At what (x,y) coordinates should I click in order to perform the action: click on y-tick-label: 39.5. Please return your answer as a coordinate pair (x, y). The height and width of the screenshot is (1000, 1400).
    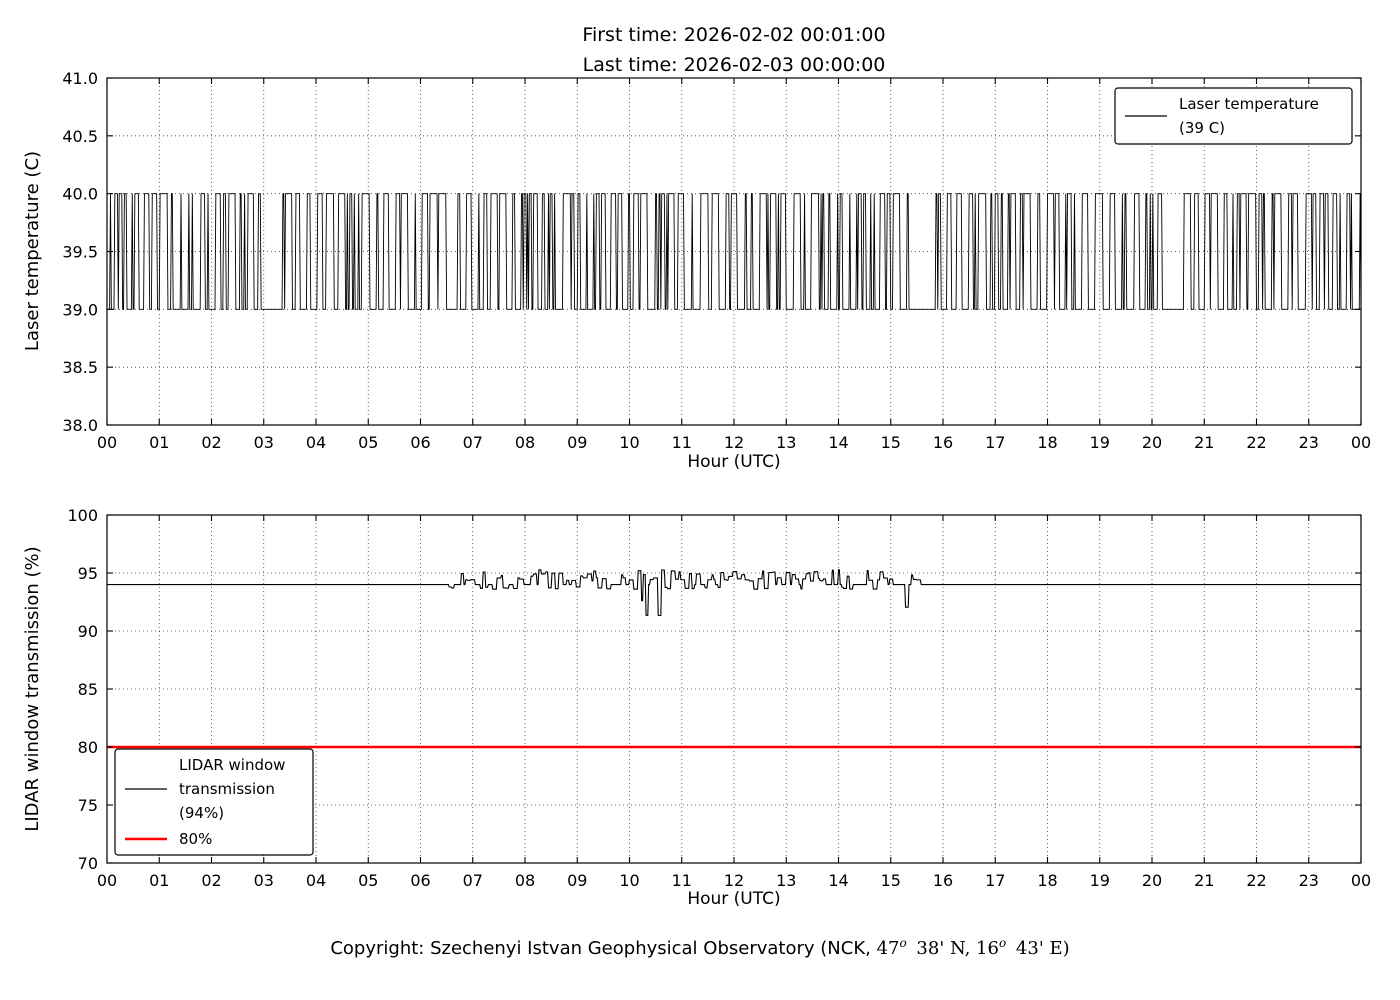
    Looking at the image, I should click on (80, 252).